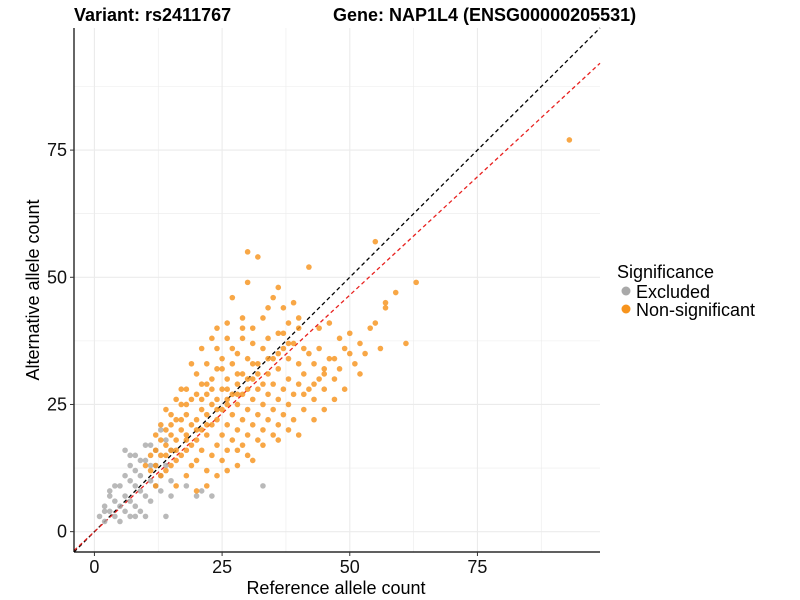  I want to click on legend-nonsig-label: Non-significant, so click(695, 310).